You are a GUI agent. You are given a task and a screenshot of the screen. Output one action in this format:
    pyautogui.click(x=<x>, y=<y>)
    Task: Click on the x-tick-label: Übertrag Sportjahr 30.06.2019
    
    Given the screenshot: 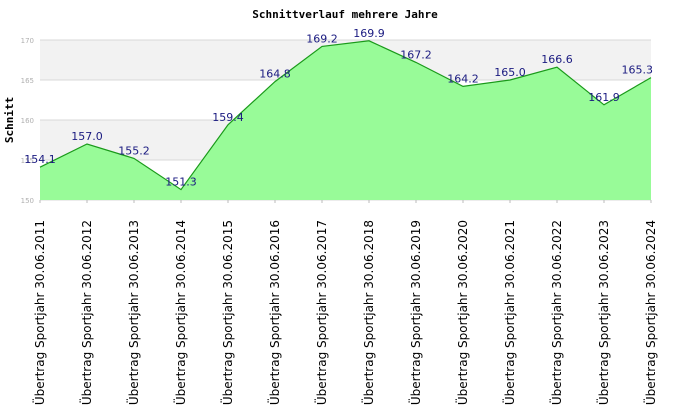 What is the action you would take?
    pyautogui.click(x=415, y=312)
    